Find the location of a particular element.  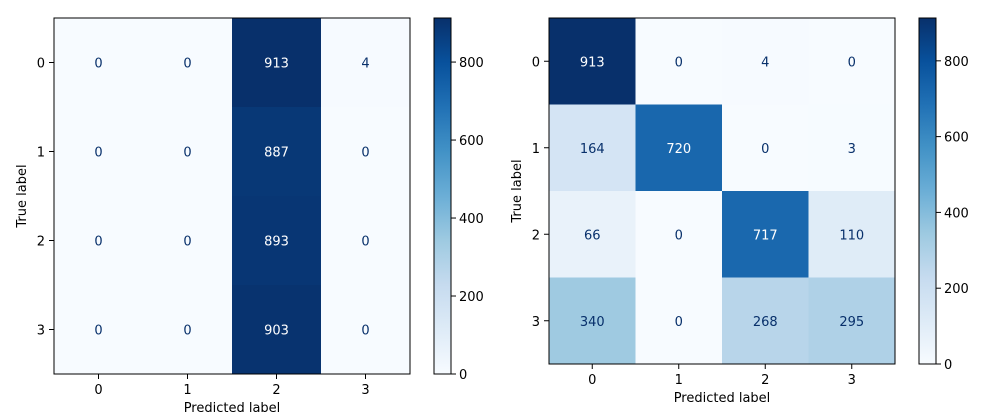

cell-value-label: 66 is located at coordinates (592, 235).